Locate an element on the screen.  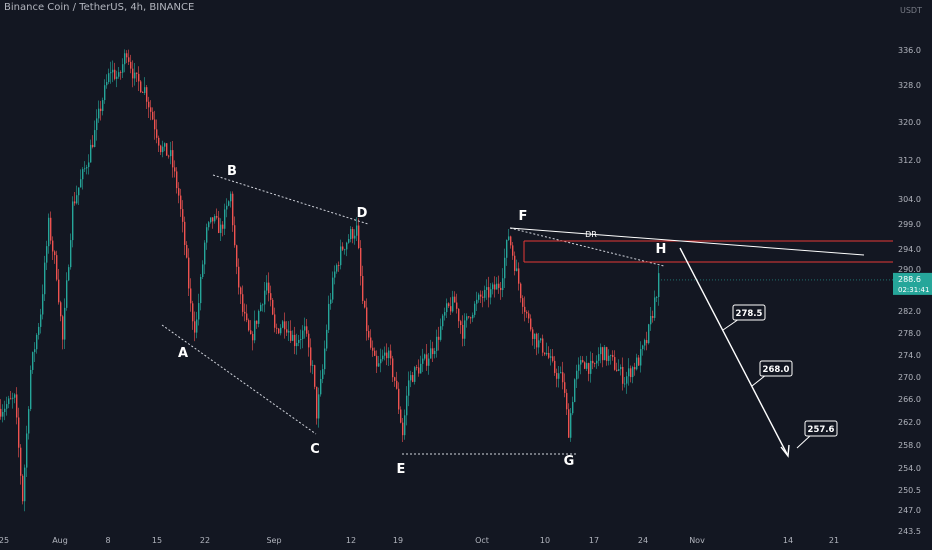
y-tick-label: 243.5 is located at coordinates (909, 531).